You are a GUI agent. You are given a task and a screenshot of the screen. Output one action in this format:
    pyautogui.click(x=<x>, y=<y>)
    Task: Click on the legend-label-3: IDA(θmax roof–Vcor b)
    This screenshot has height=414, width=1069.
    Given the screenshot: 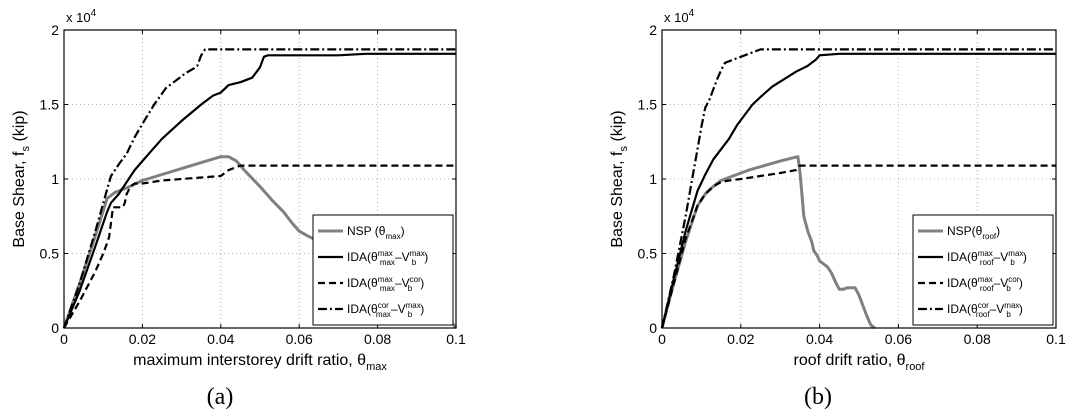 What is the action you would take?
    pyautogui.click(x=985, y=284)
    